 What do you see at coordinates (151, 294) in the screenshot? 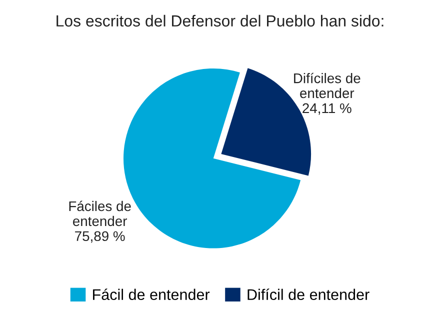
I see `legend-label: Fácil de entender` at bounding box center [151, 294].